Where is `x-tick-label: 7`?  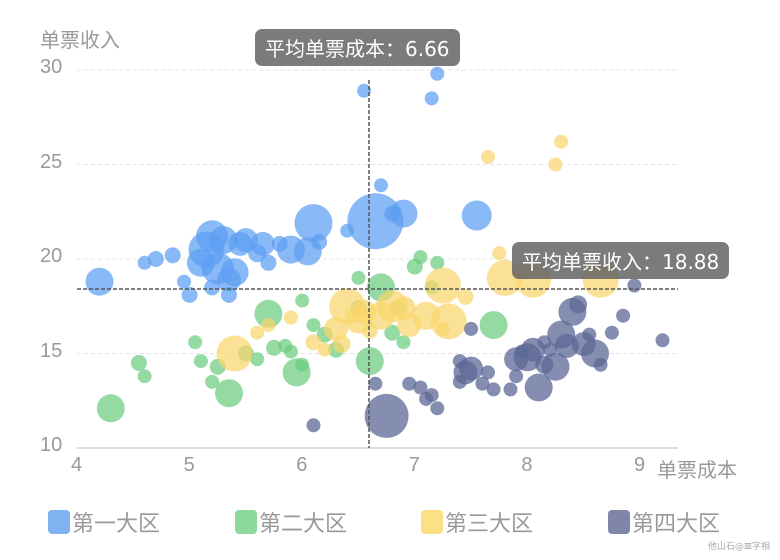
x-tick-label: 7 is located at coordinates (414, 465).